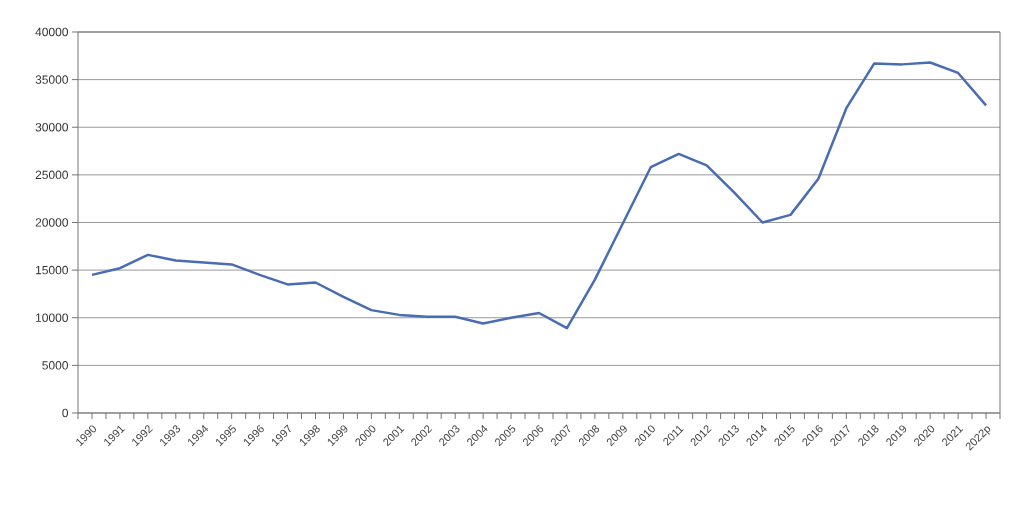  Describe the element at coordinates (52, 175) in the screenshot. I see `y-tick-label: 25000` at that location.